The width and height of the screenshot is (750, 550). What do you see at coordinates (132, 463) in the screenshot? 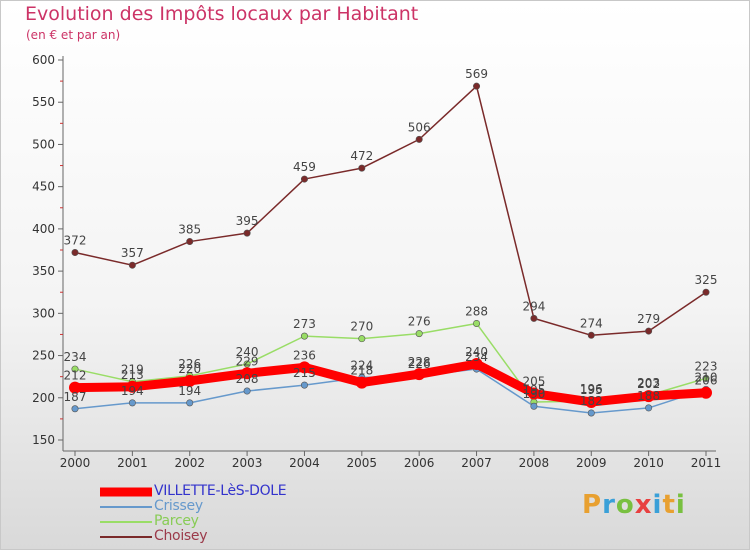
I see `x-tick-label: 2001` at bounding box center [132, 463].